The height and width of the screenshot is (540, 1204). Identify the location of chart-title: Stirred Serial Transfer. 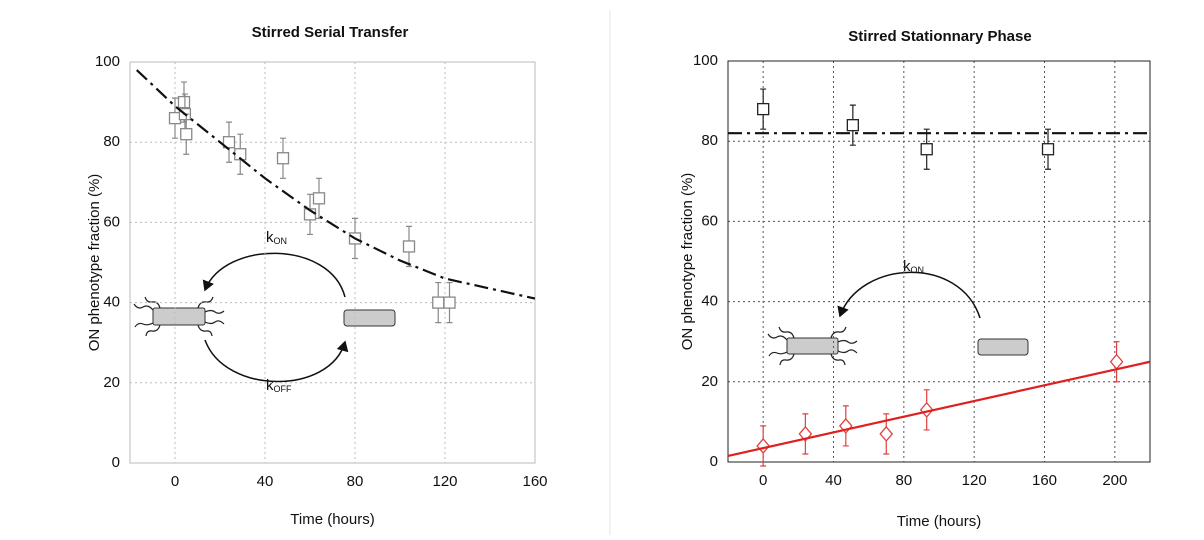
(330, 32).